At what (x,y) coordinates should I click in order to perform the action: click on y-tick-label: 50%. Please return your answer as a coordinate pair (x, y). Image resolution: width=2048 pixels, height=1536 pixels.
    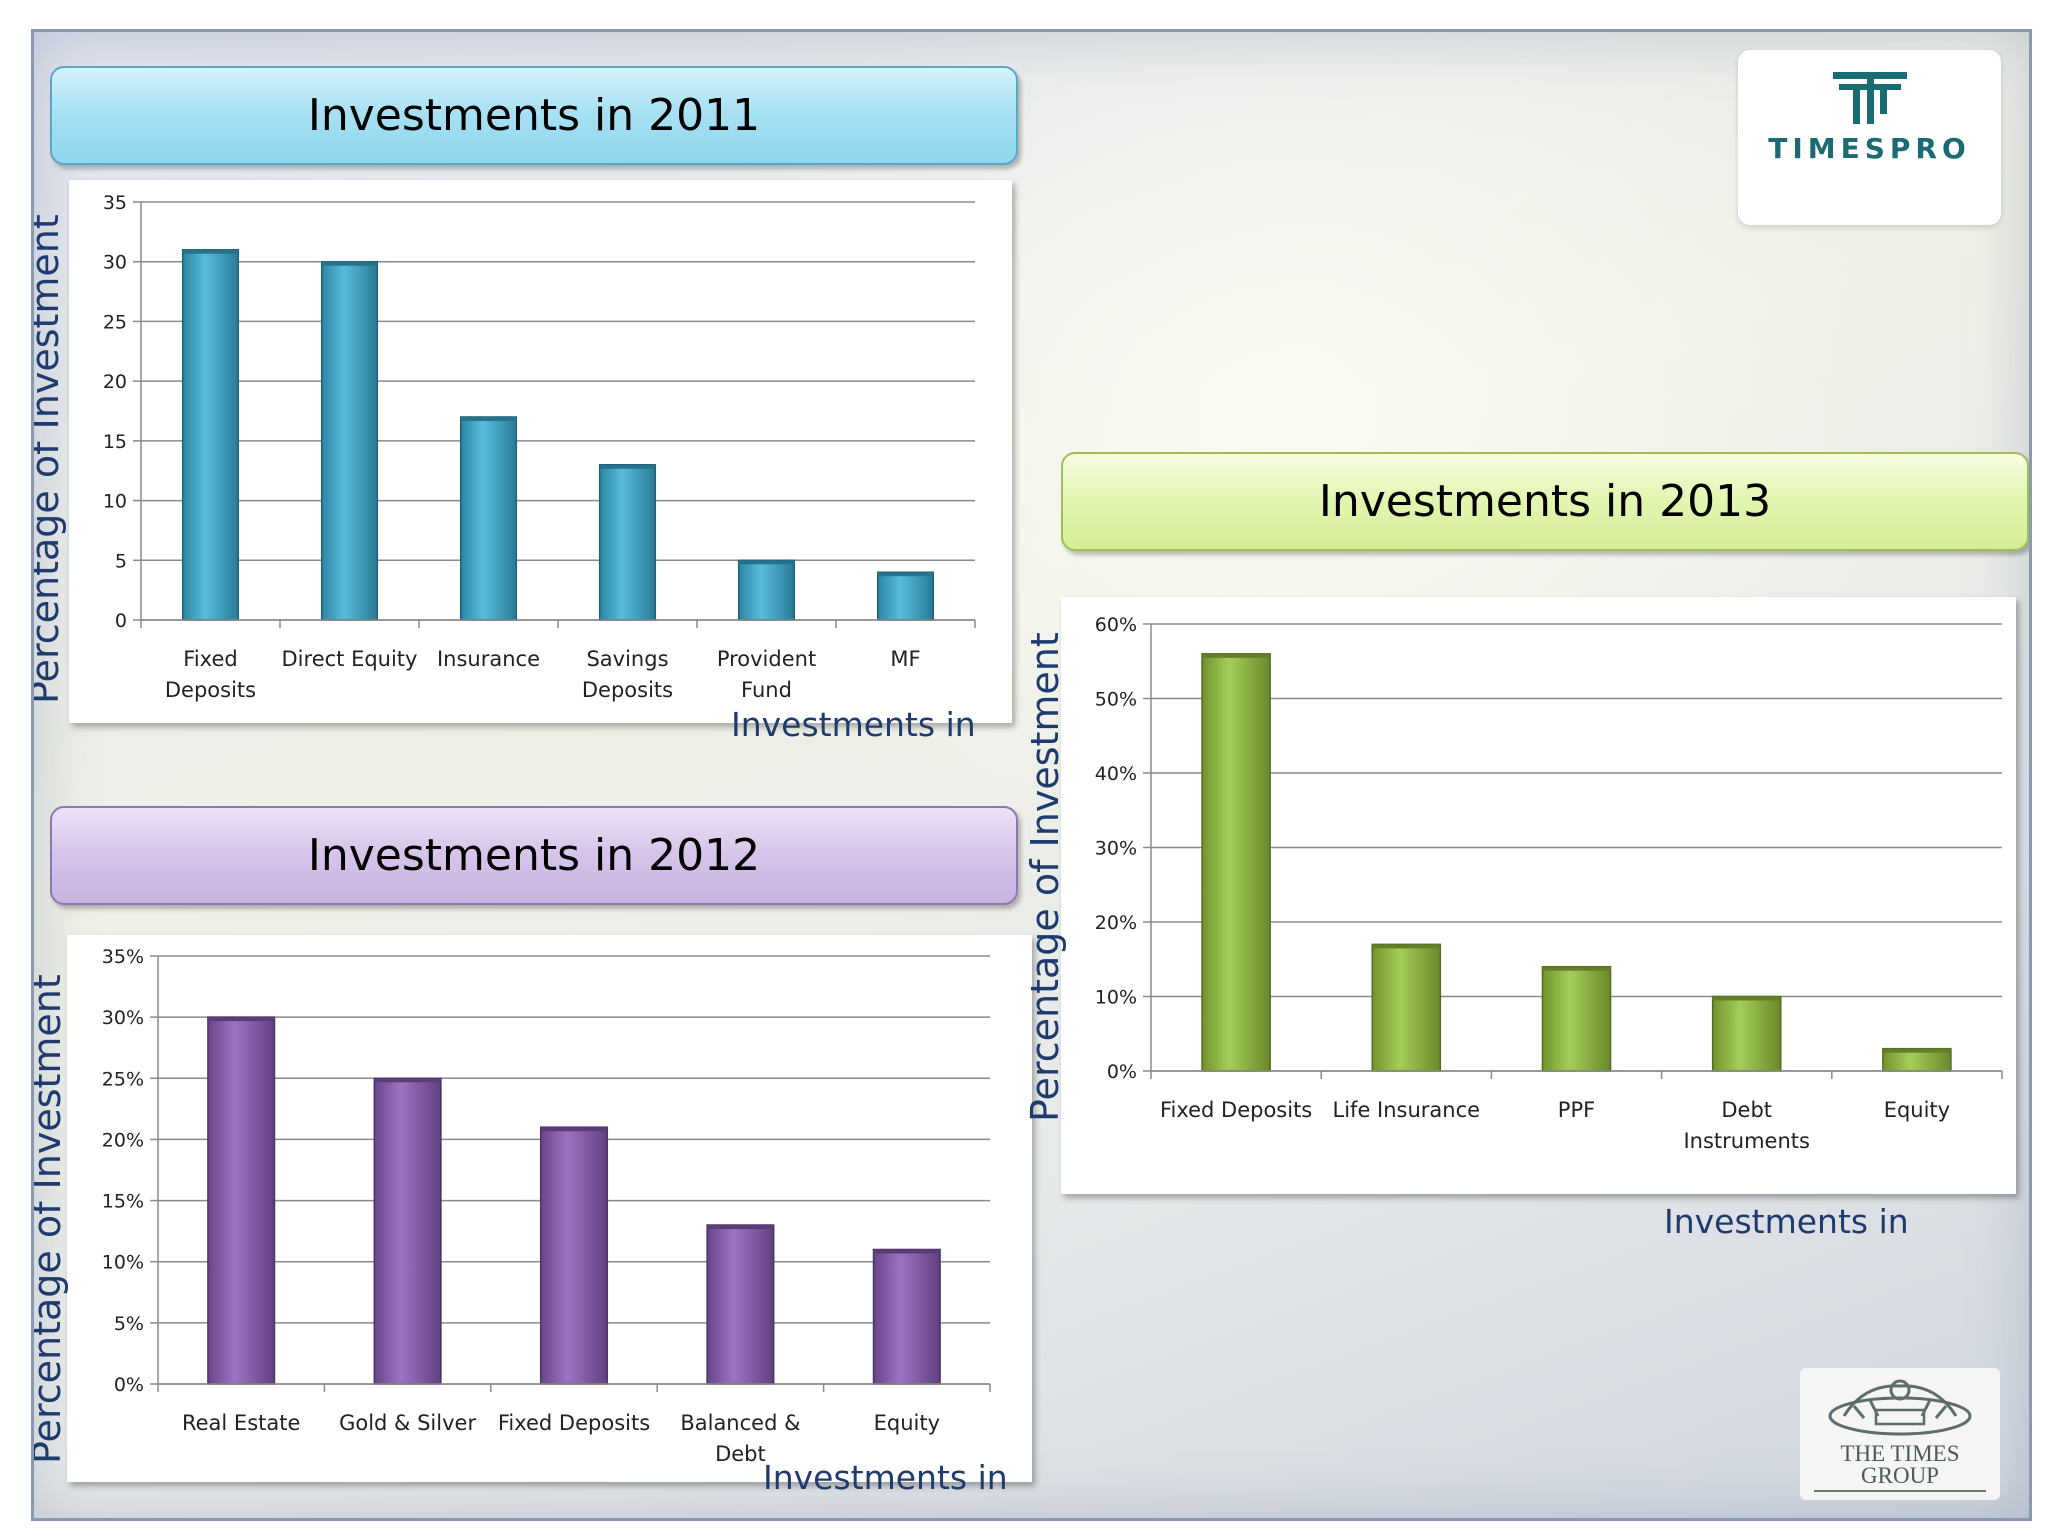
    Looking at the image, I should click on (1116, 700).